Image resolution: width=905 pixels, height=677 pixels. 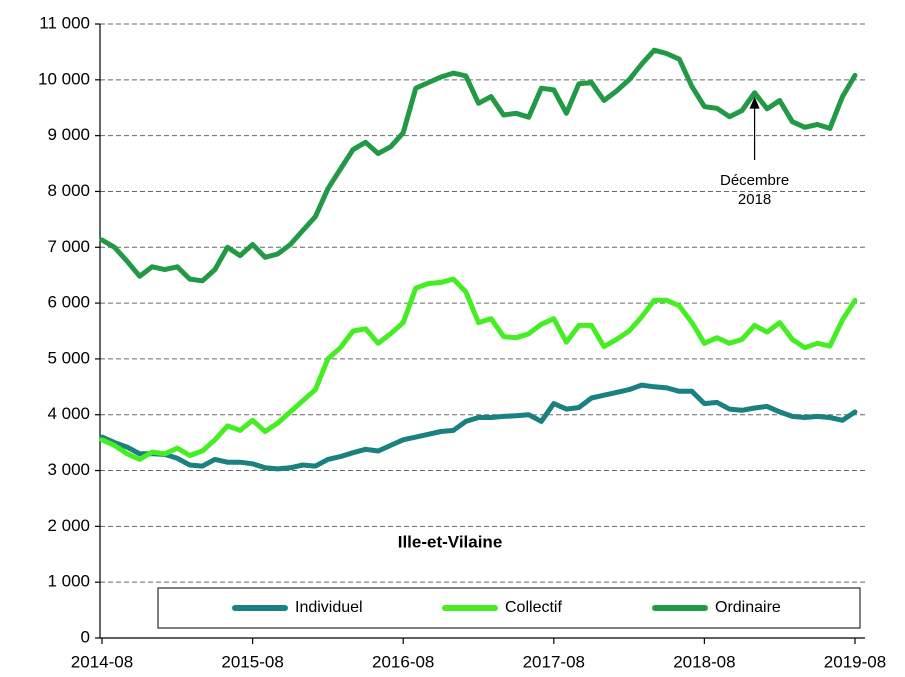 I want to click on annotation-arrowhead, so click(x=754, y=102).